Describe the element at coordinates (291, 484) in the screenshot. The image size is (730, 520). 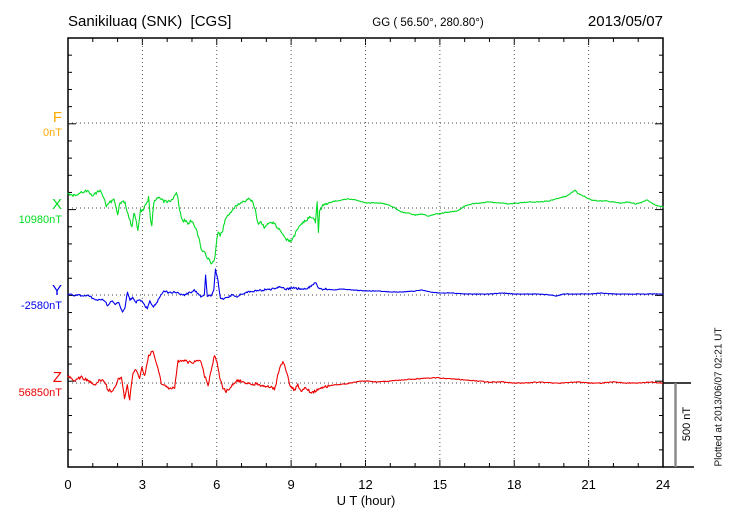
I see `x-tick-label: 9` at that location.